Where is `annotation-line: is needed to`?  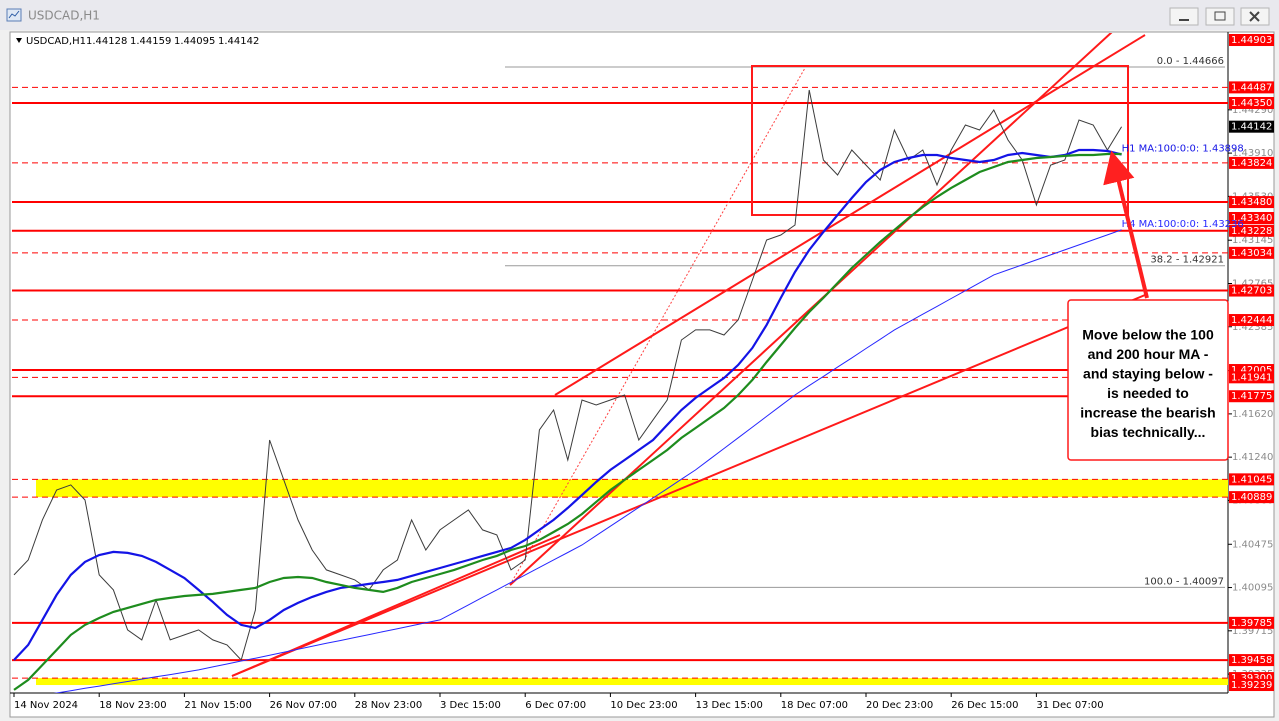 annotation-line: is needed to is located at coordinates (1148, 393).